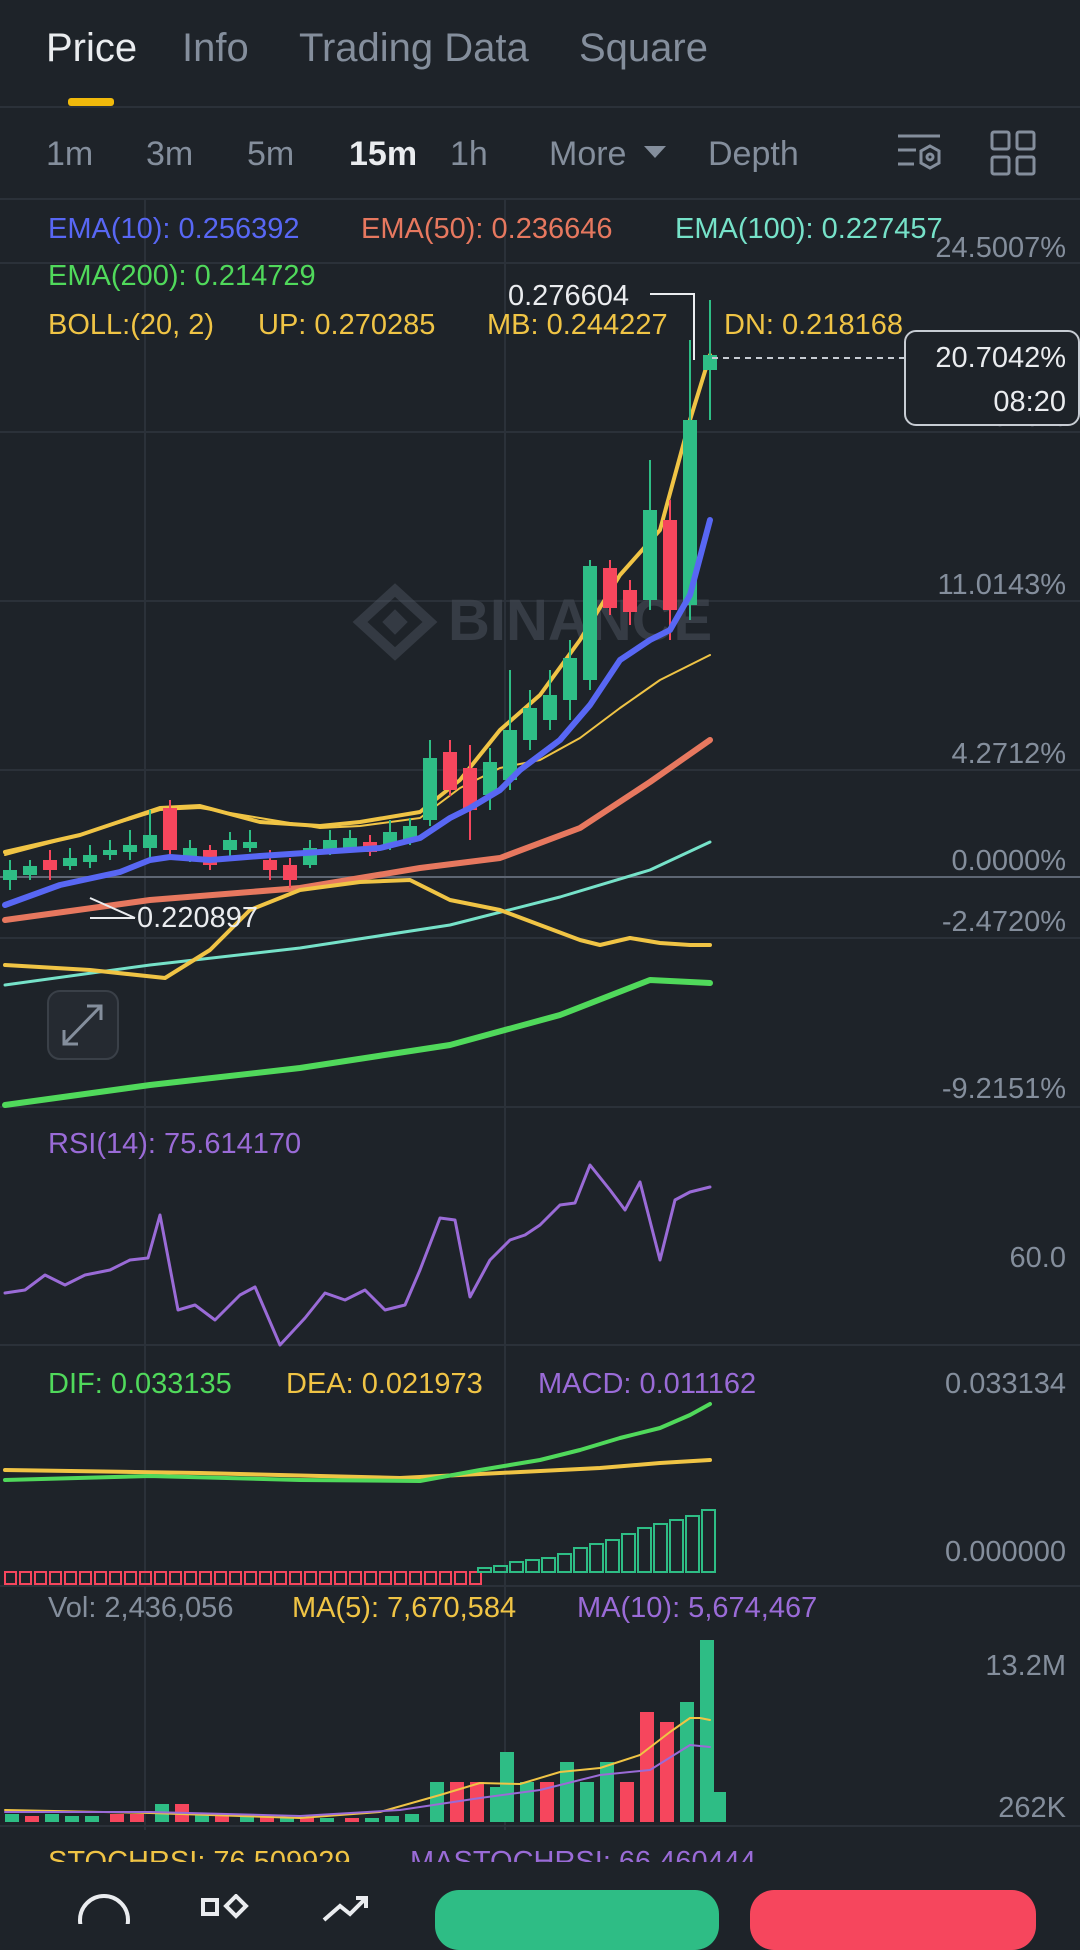 The width and height of the screenshot is (1080, 1950). What do you see at coordinates (577, 325) in the screenshot?
I see `boll-mb-label: MB: 0.244227` at bounding box center [577, 325].